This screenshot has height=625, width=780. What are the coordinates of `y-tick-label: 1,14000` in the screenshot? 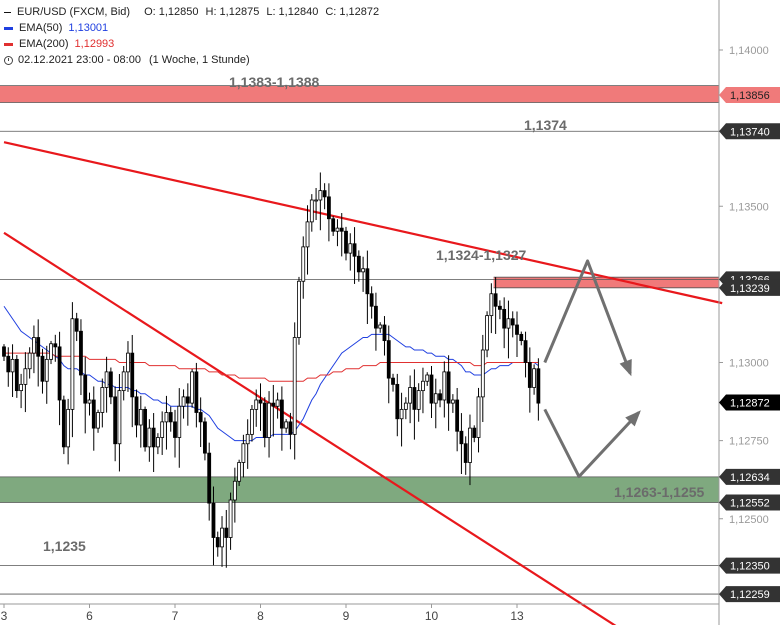 It's located at (749, 51).